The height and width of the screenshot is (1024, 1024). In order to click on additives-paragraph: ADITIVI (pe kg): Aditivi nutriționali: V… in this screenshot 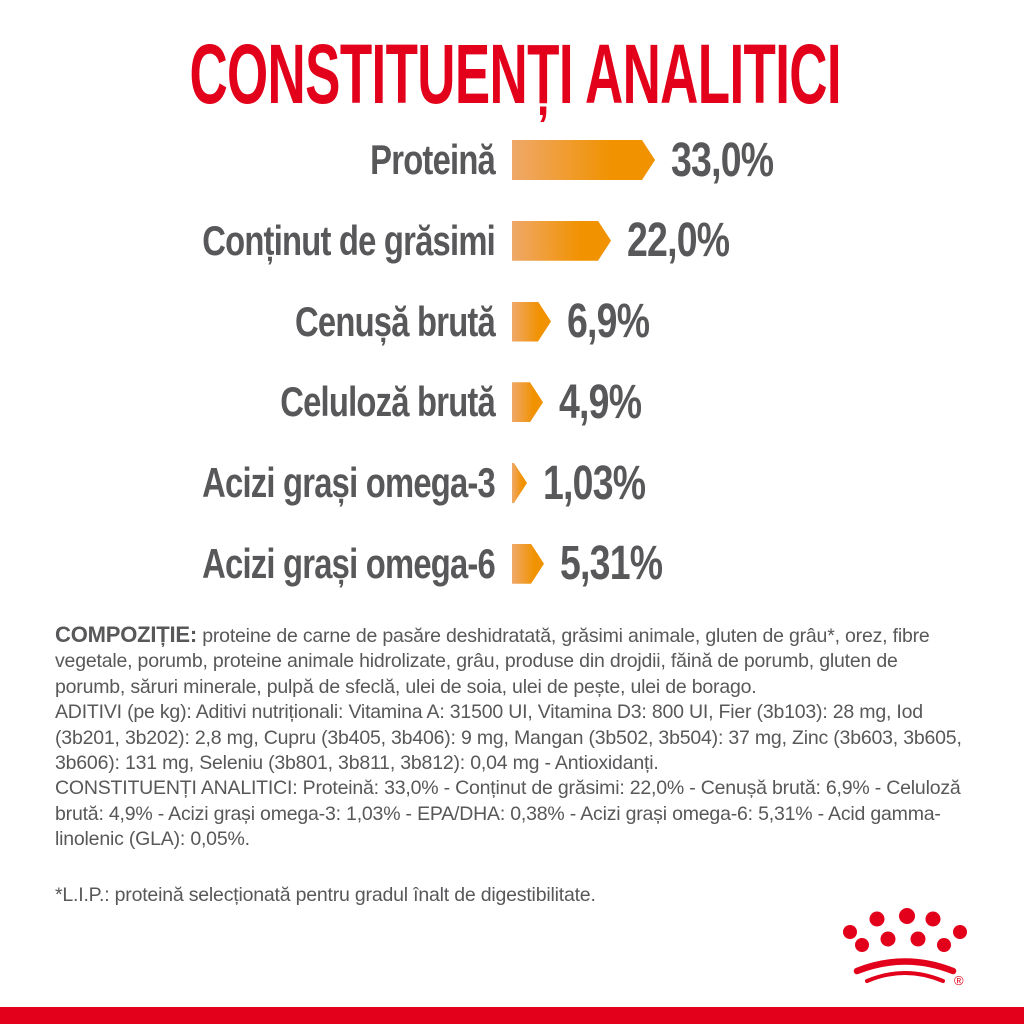, I will do `click(508, 738)`.